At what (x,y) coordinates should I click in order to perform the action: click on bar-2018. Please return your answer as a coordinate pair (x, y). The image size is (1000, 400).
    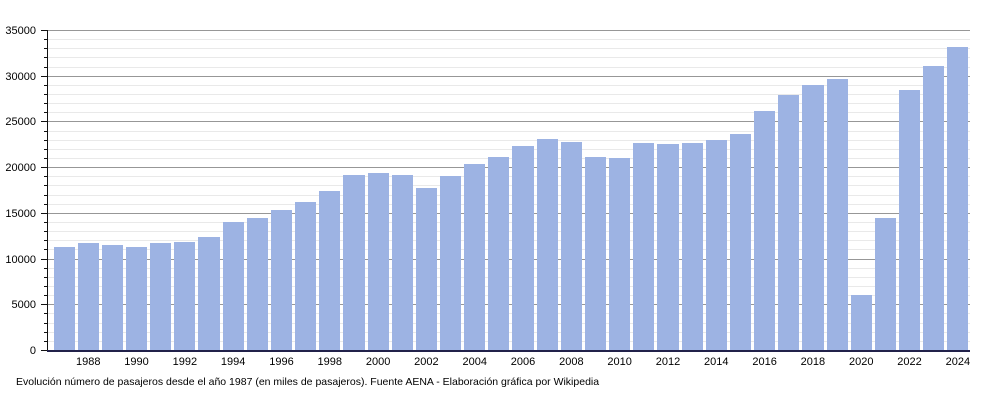
    Looking at the image, I should click on (813, 218).